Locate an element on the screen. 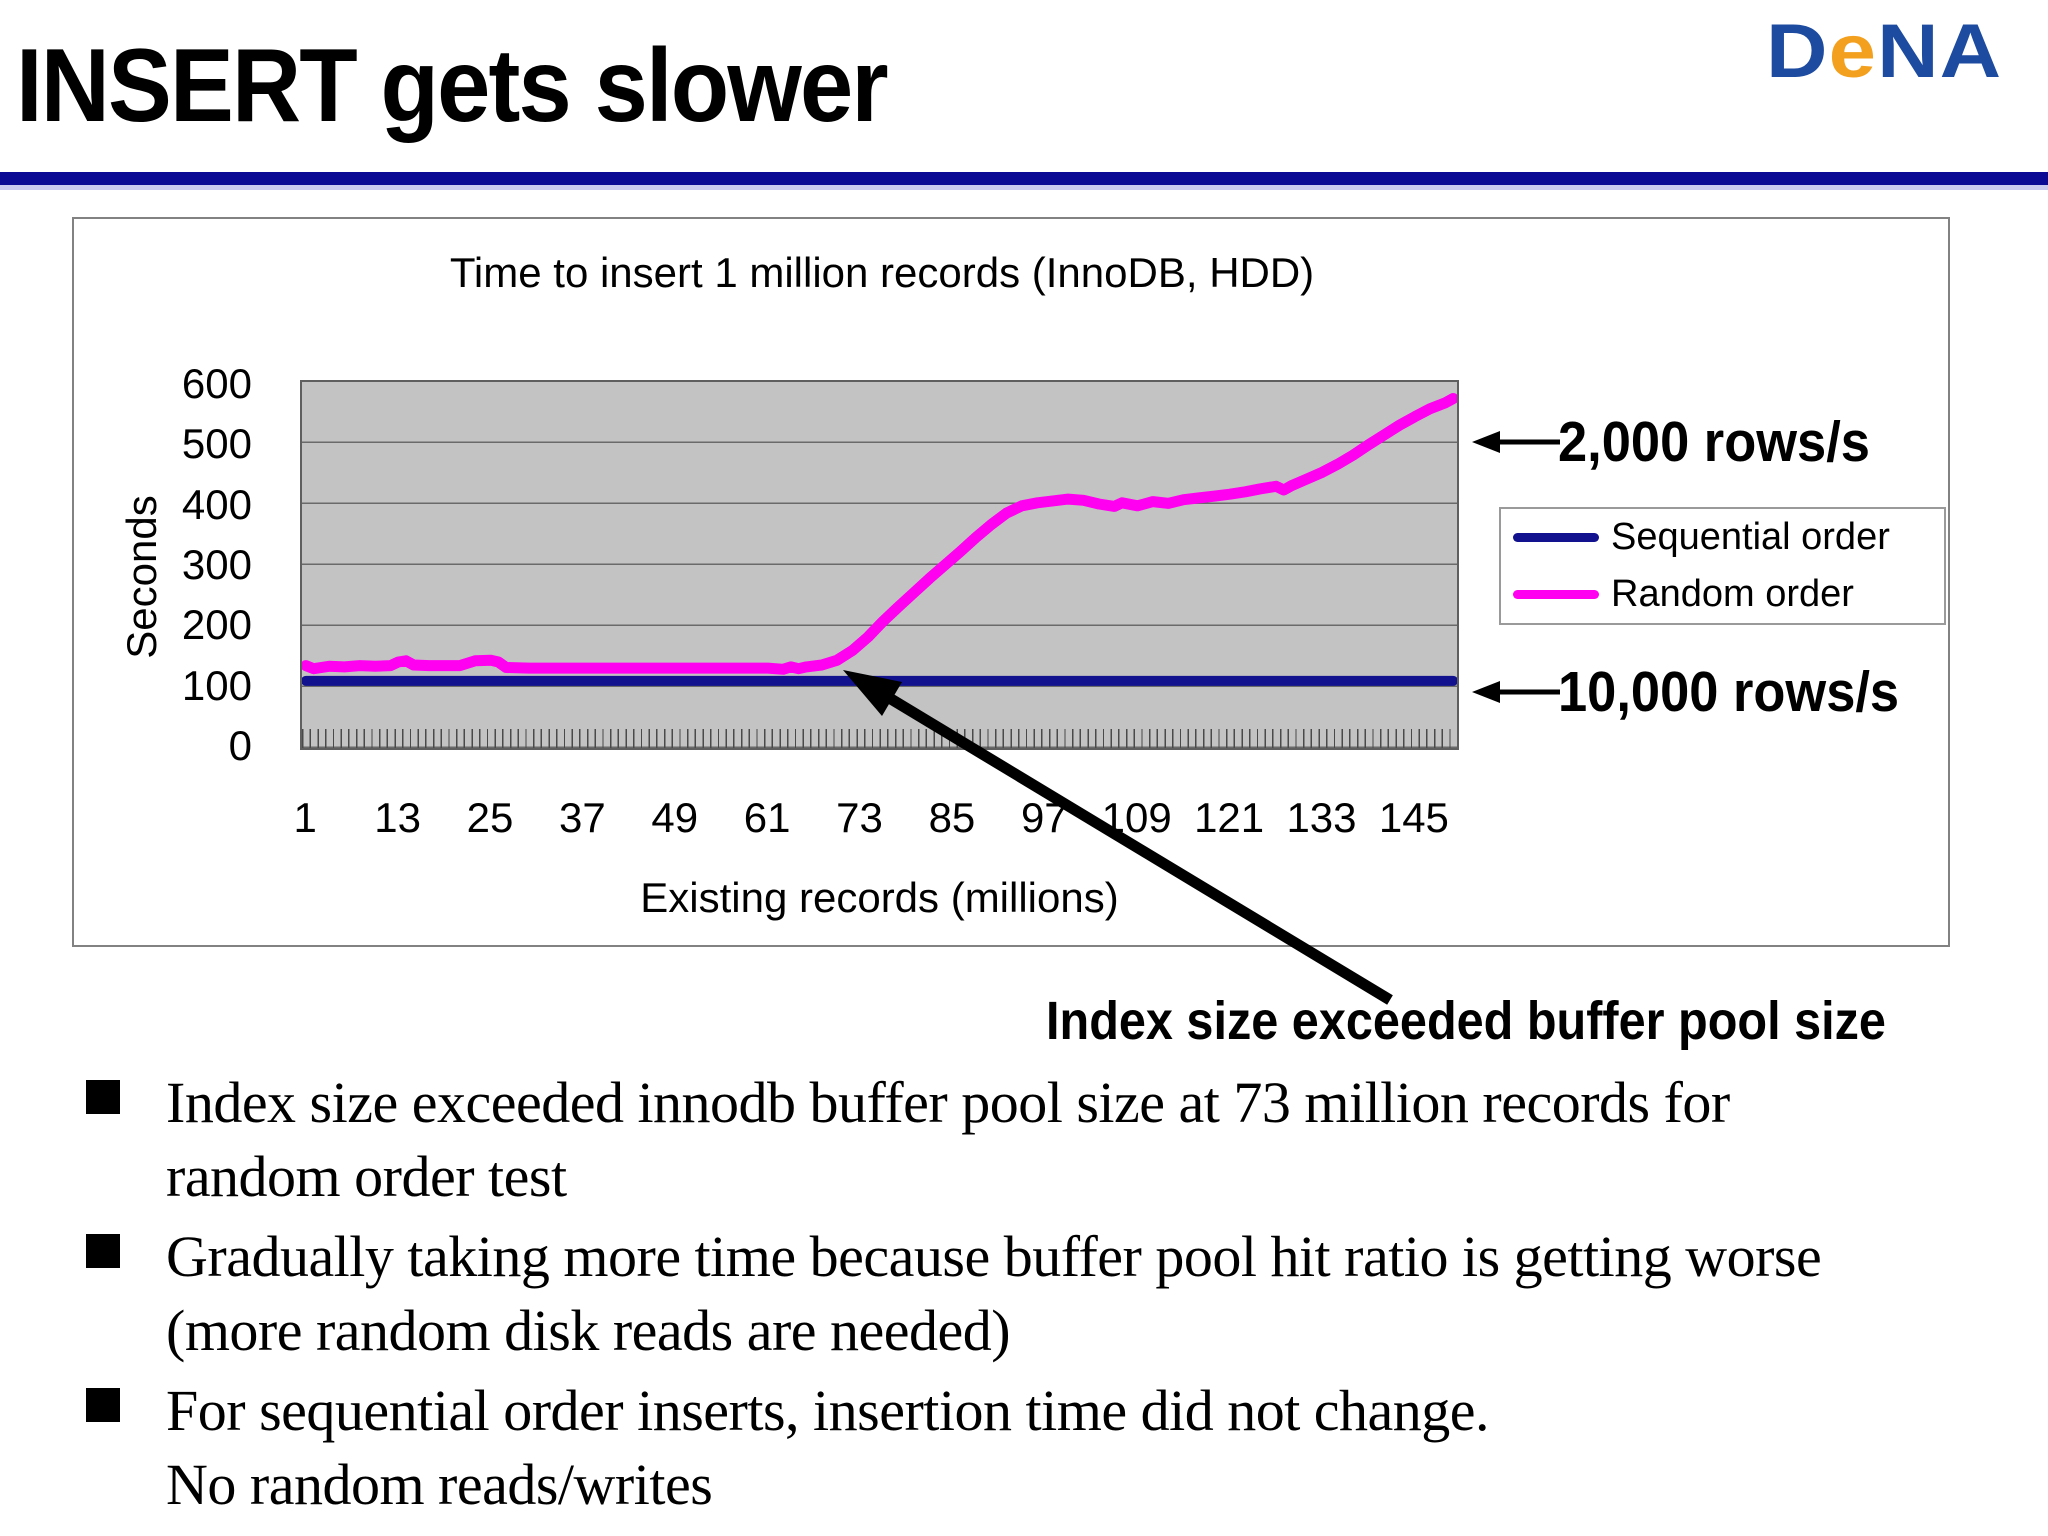  random-line-swatch is located at coordinates (1556, 594).